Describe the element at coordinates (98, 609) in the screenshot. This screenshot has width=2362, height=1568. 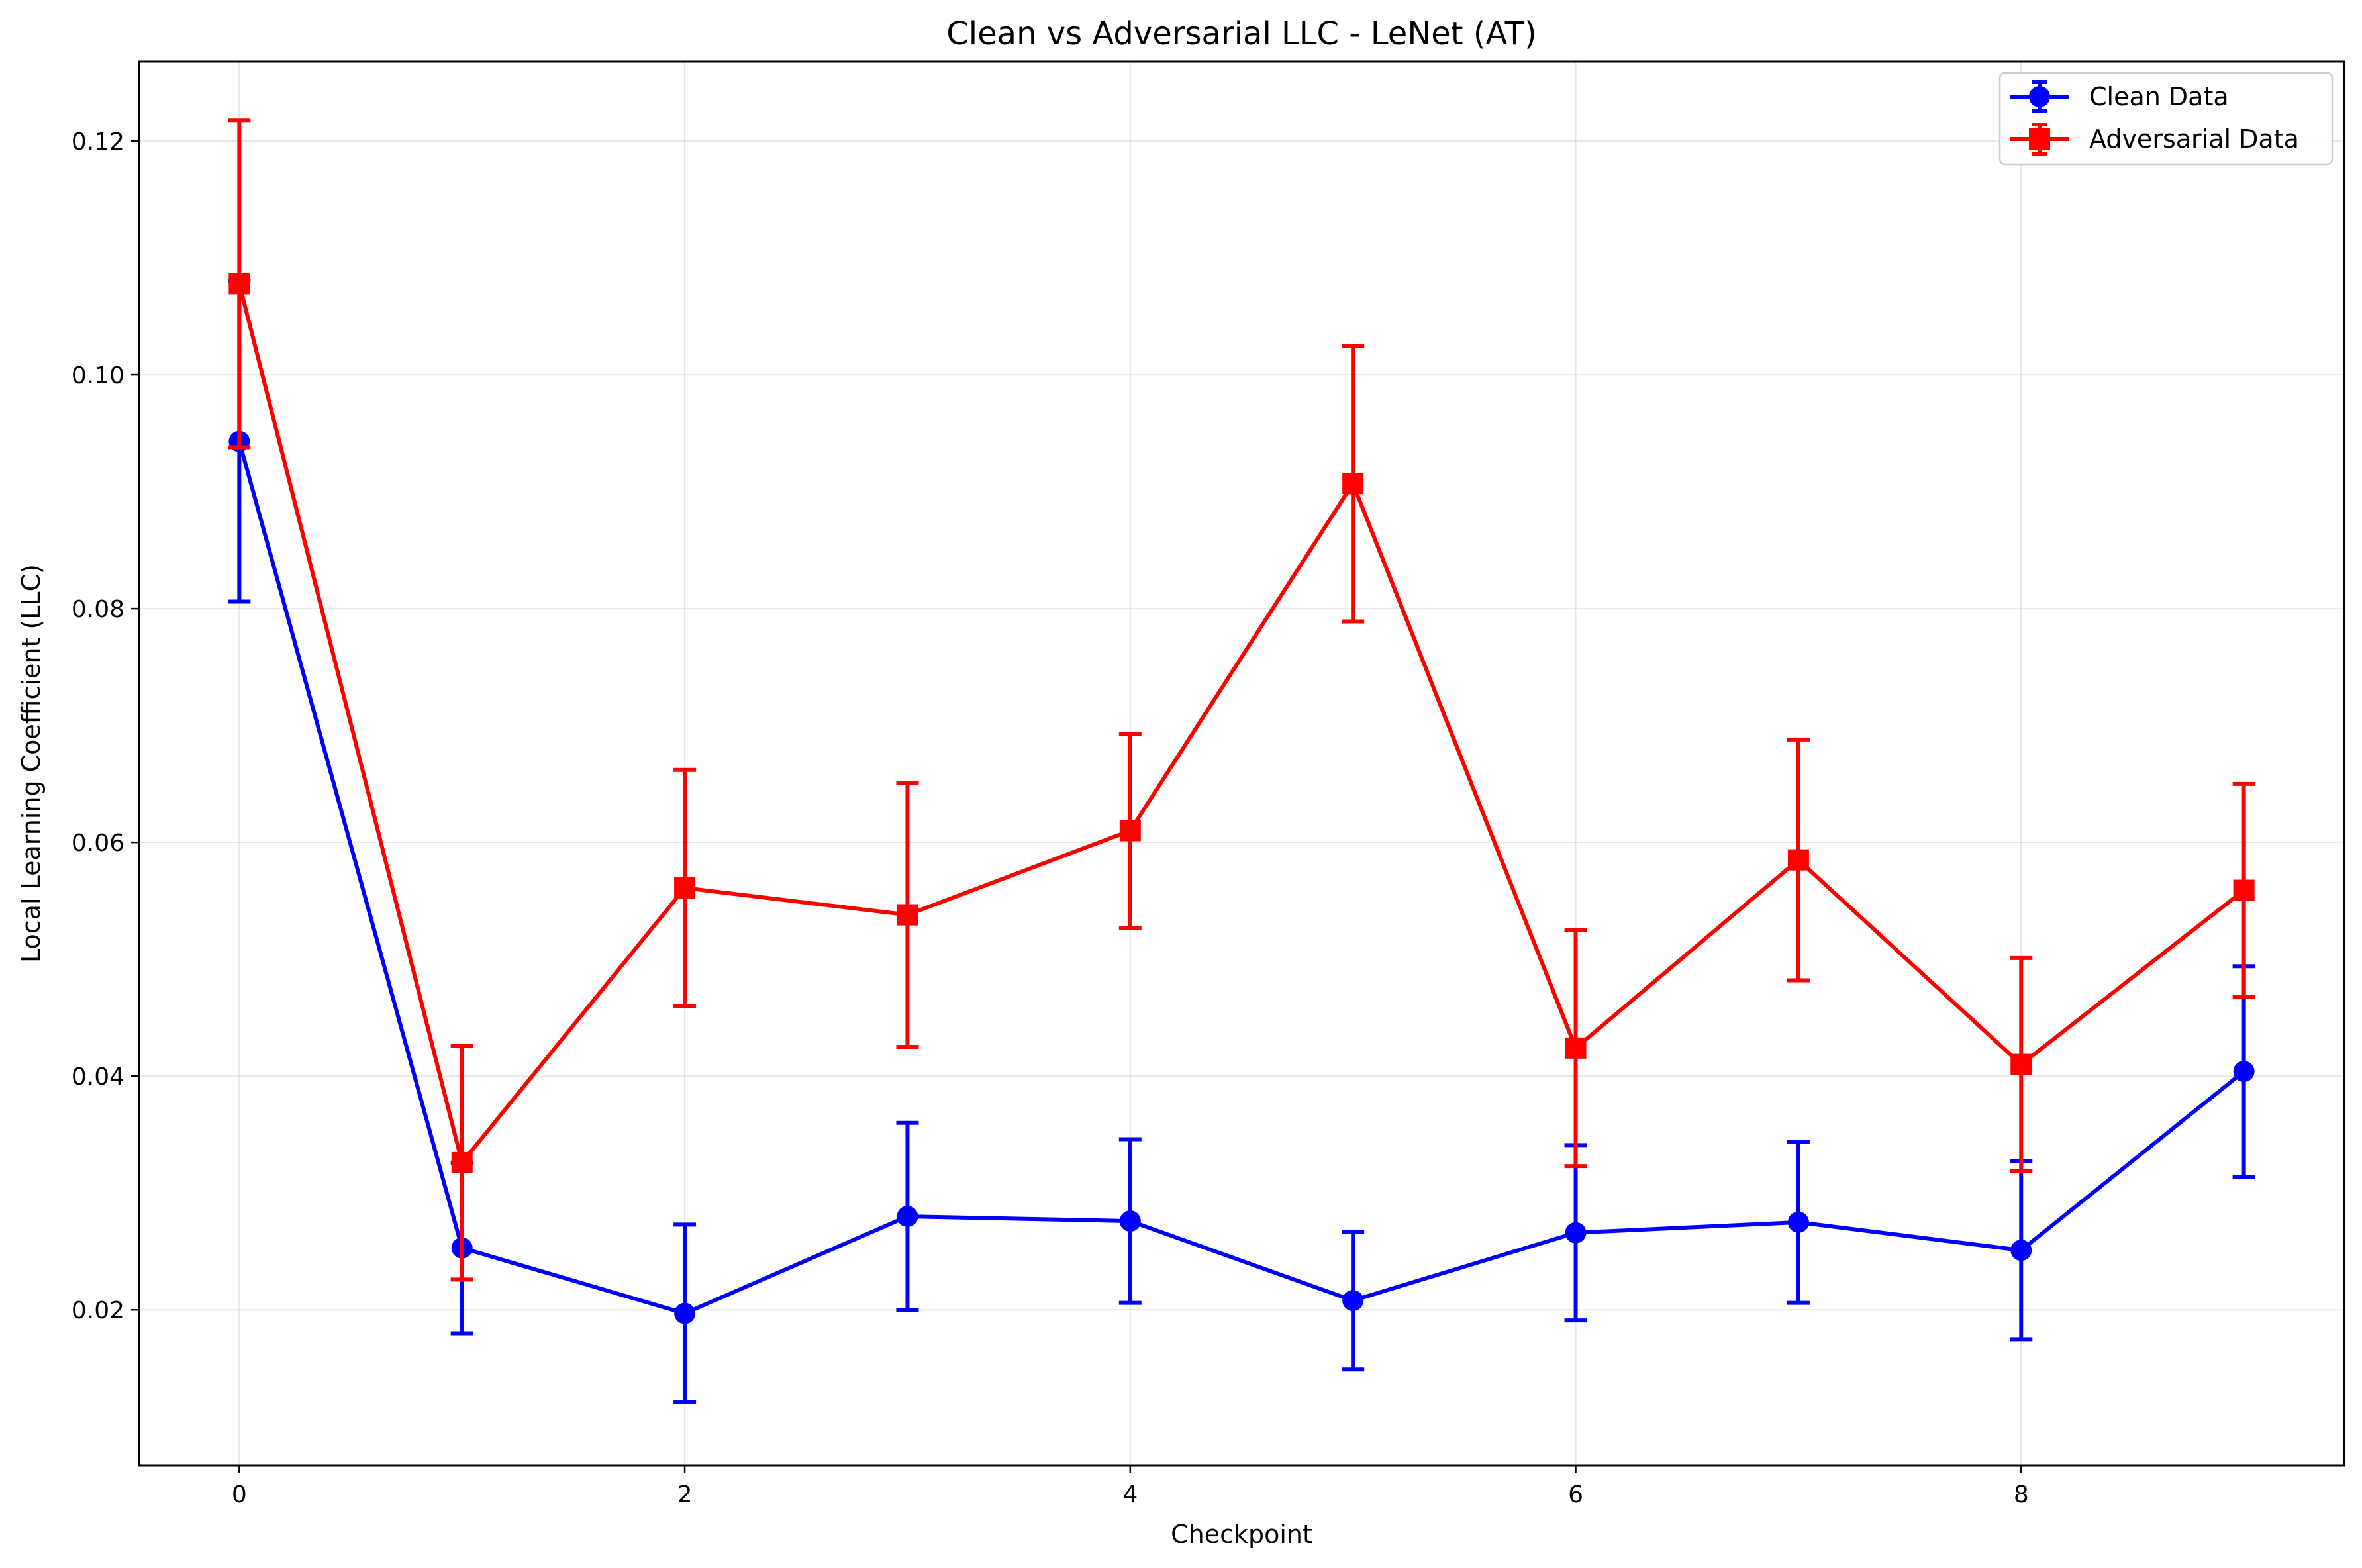
I see `y-tick-label: 0.08` at that location.